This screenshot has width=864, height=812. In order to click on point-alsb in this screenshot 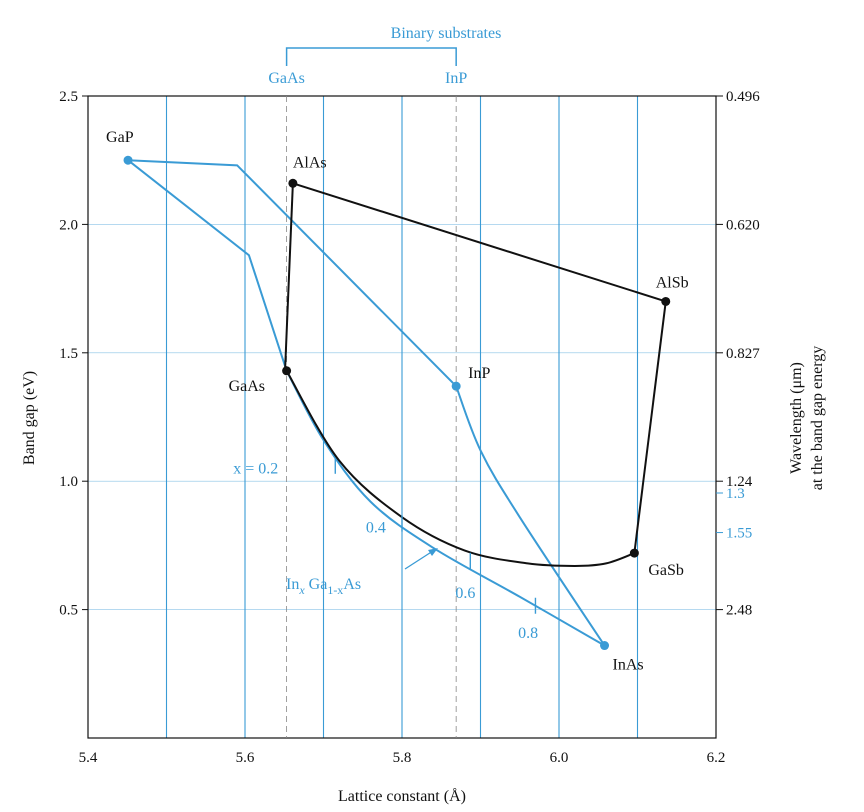, I will do `click(666, 301)`.